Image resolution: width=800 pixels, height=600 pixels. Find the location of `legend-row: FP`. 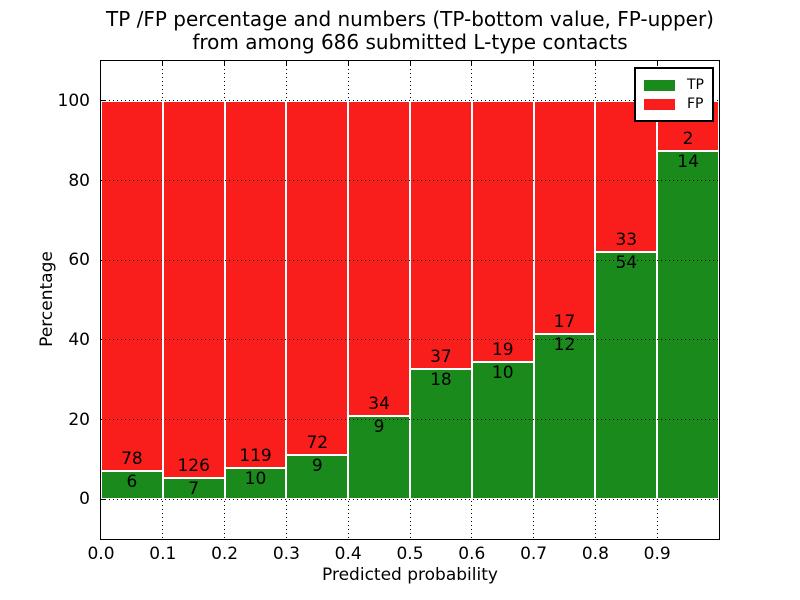

legend-row: FP is located at coordinates (674, 104).